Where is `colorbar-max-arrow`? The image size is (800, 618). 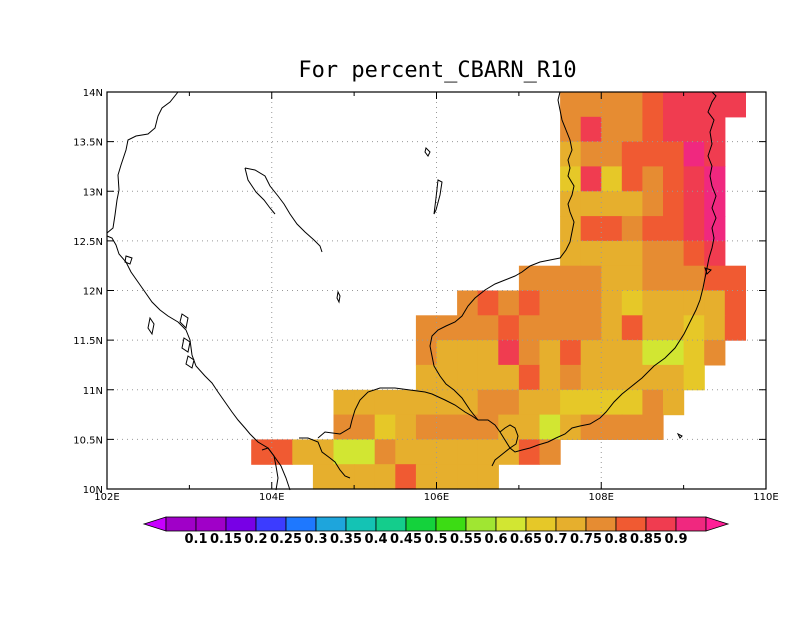
colorbar-max-arrow is located at coordinates (717, 524).